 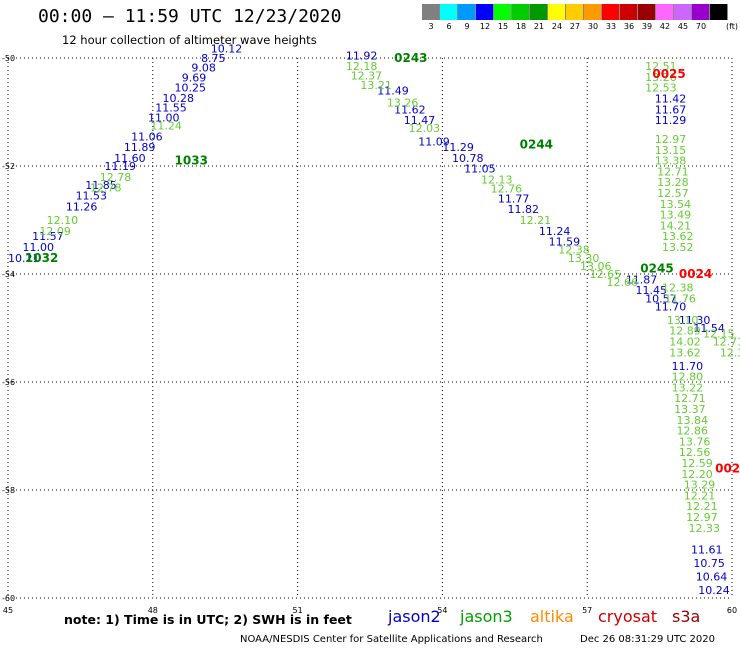 What do you see at coordinates (8, 598) in the screenshot?
I see `lat-tick-label: -60` at bounding box center [8, 598].